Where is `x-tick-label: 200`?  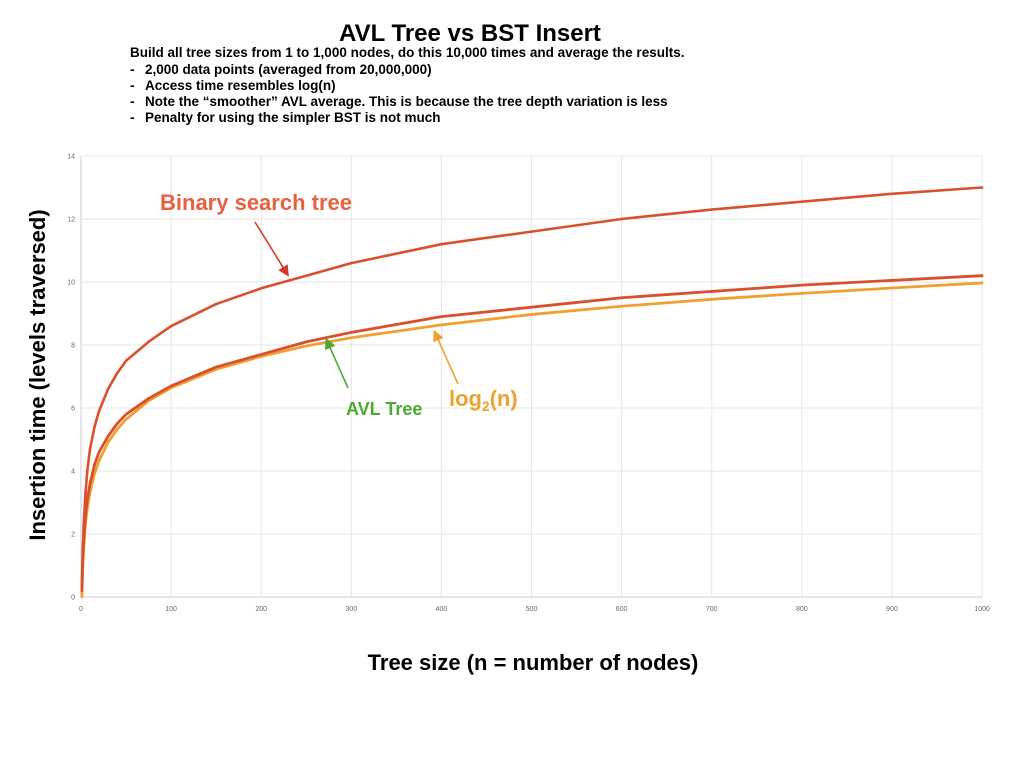 x-tick-label: 200 is located at coordinates (261, 609).